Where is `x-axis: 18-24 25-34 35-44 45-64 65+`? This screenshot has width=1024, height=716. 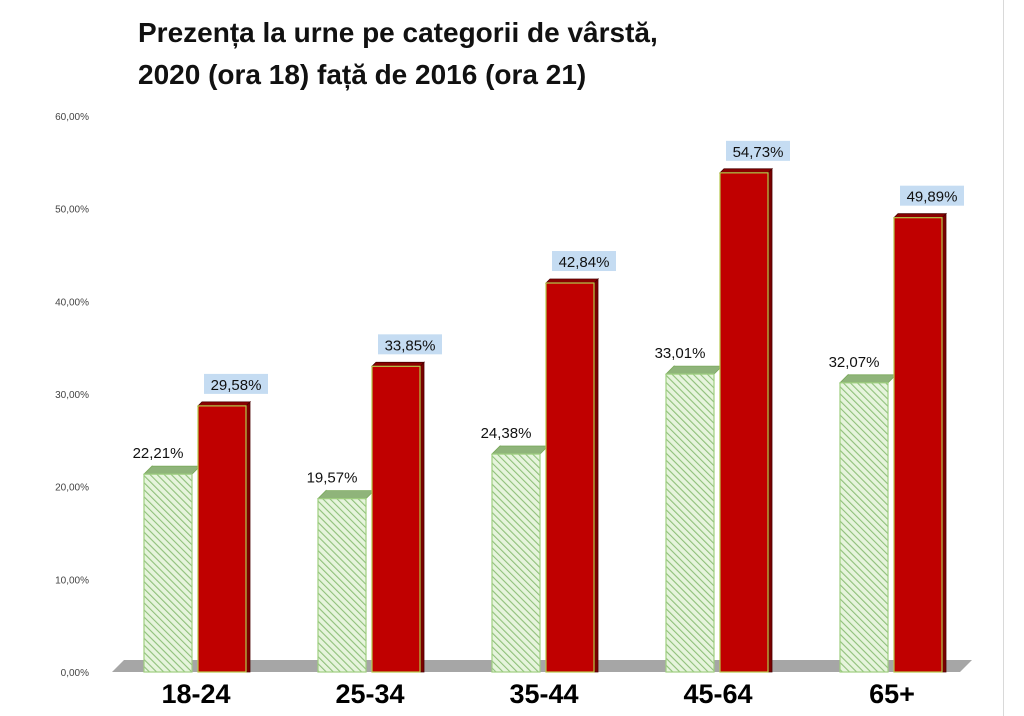 x-axis: 18-24 25-34 35-44 45-64 65+ is located at coordinates (537, 694).